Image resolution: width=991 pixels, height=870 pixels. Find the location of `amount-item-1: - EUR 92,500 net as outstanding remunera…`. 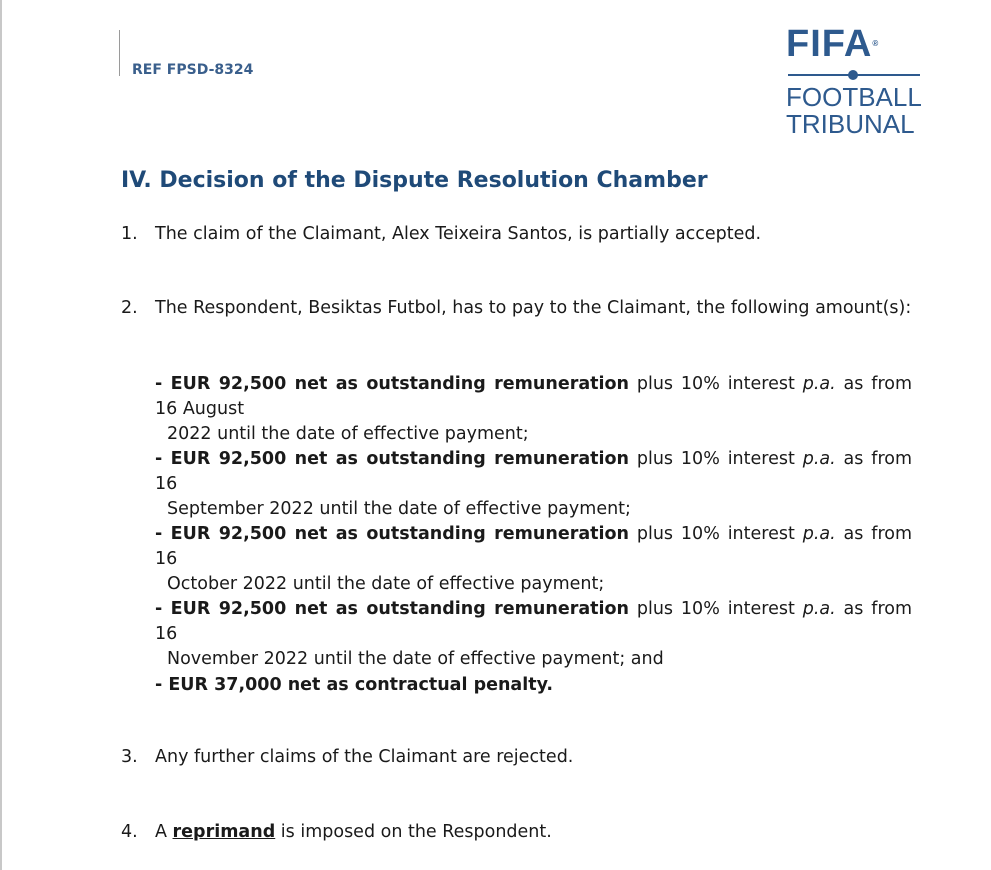

amount-item-1: - EUR 92,500 net as outstanding remunera… is located at coordinates (534, 409).